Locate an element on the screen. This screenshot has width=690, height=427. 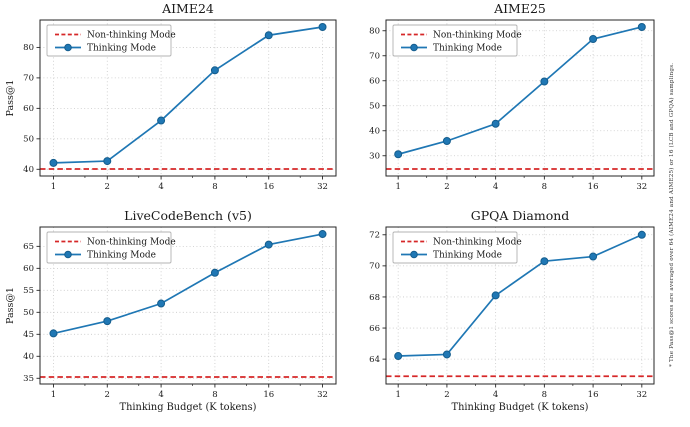
y-tick-label: 65 is located at coordinates (28, 247).